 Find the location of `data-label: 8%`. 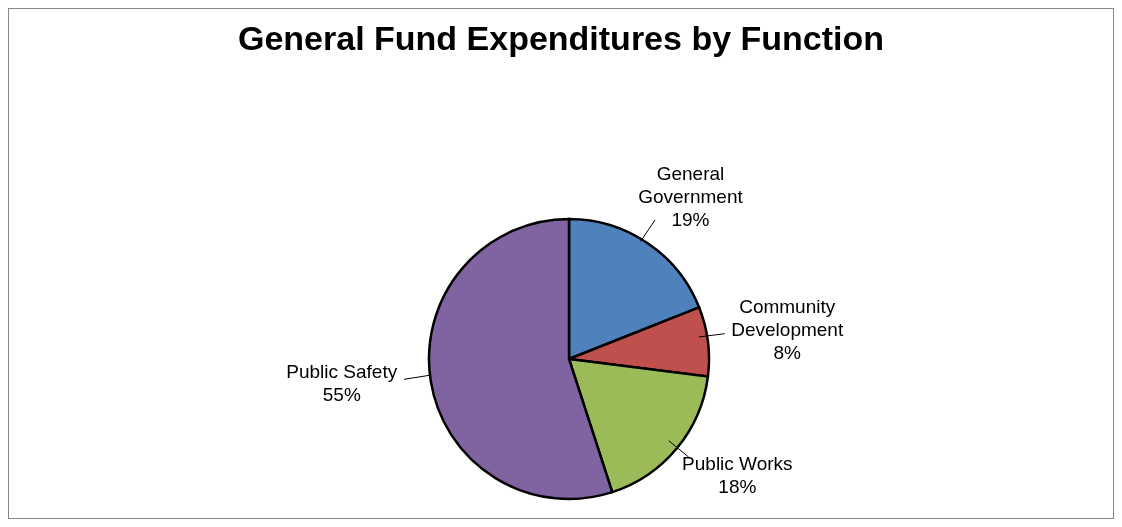

data-label: 8% is located at coordinates (787, 353).